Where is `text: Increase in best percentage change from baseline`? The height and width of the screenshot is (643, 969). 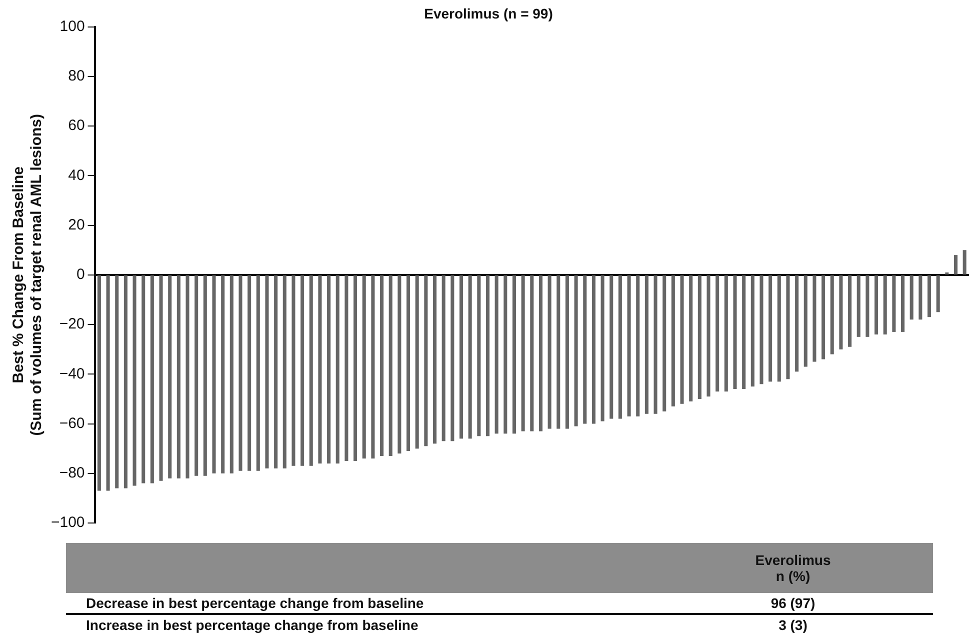
text: Increase in best percentage change from baseline is located at coordinates (252, 625).